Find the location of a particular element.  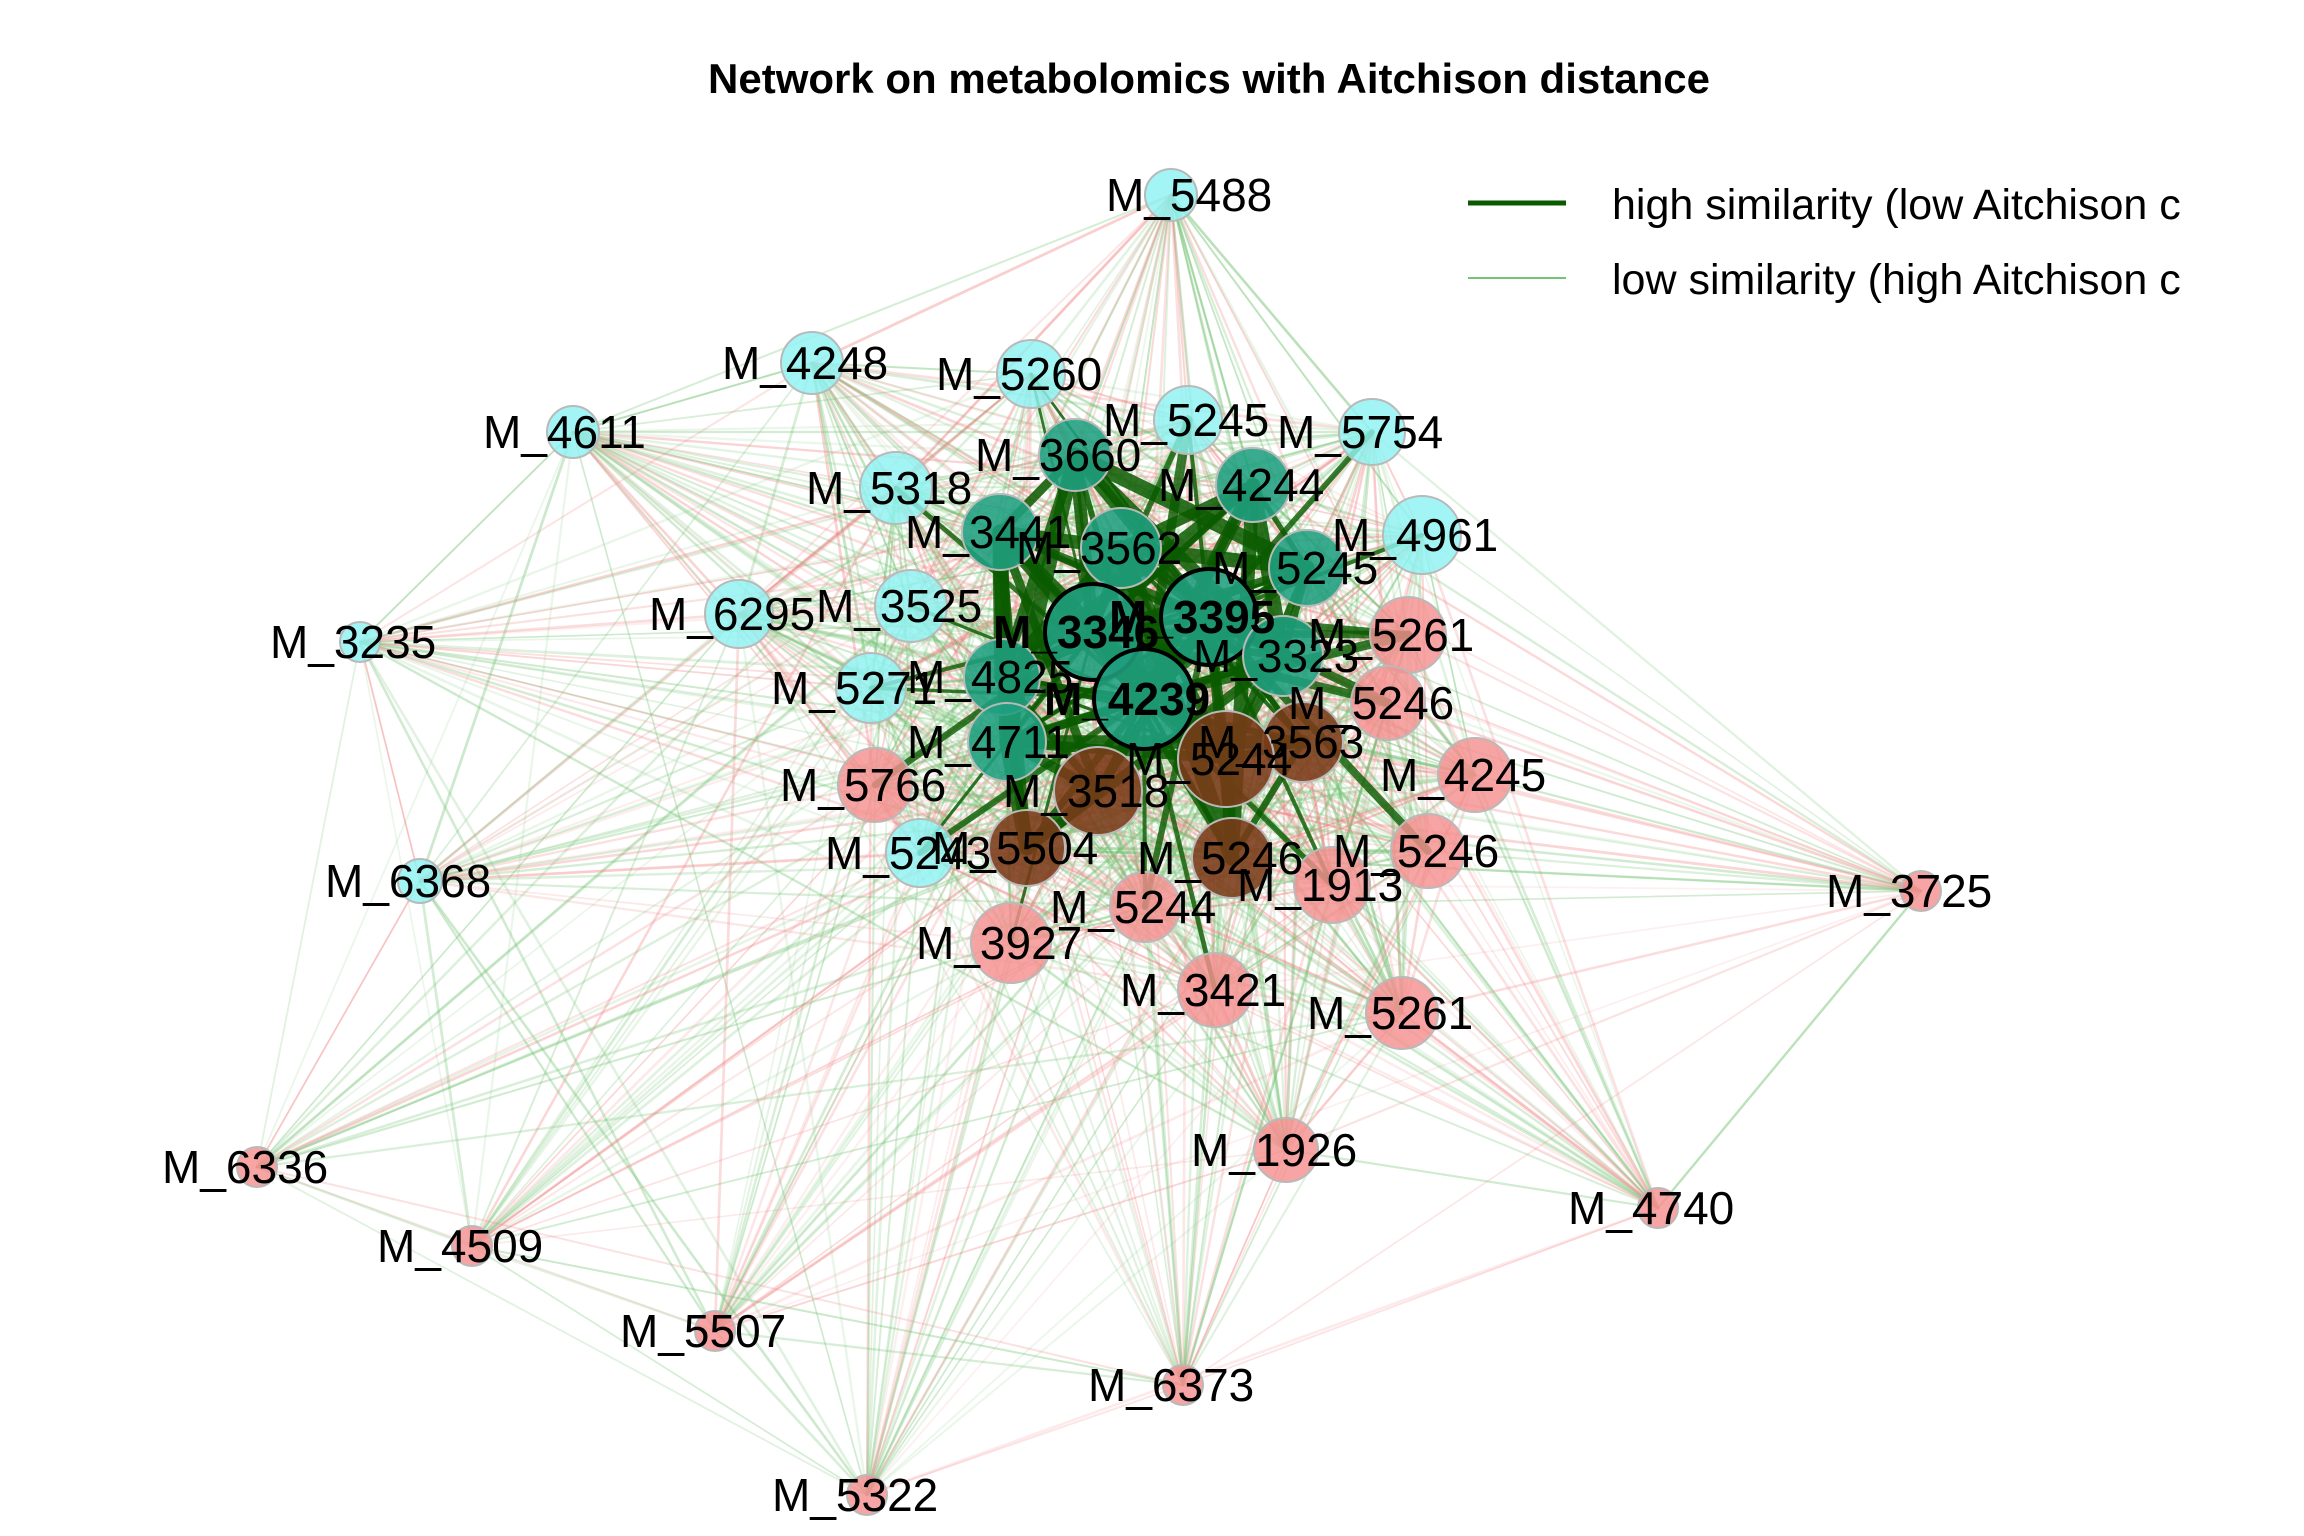

node-label: M_3441 is located at coordinates (988, 532).